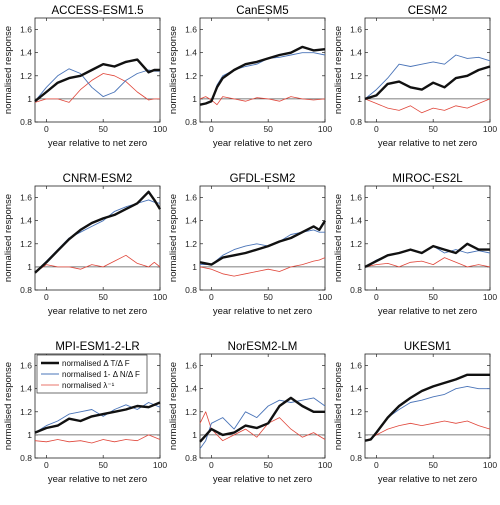 The image size is (500, 505). Describe the element at coordinates (428, 11) in the screenshot. I see `panel-title: CESM2` at that location.